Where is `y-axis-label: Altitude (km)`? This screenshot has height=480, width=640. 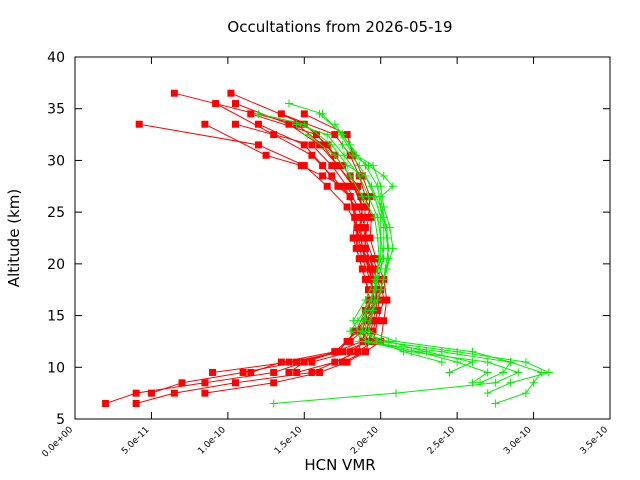
y-axis-label: Altitude (km) is located at coordinates (14, 238).